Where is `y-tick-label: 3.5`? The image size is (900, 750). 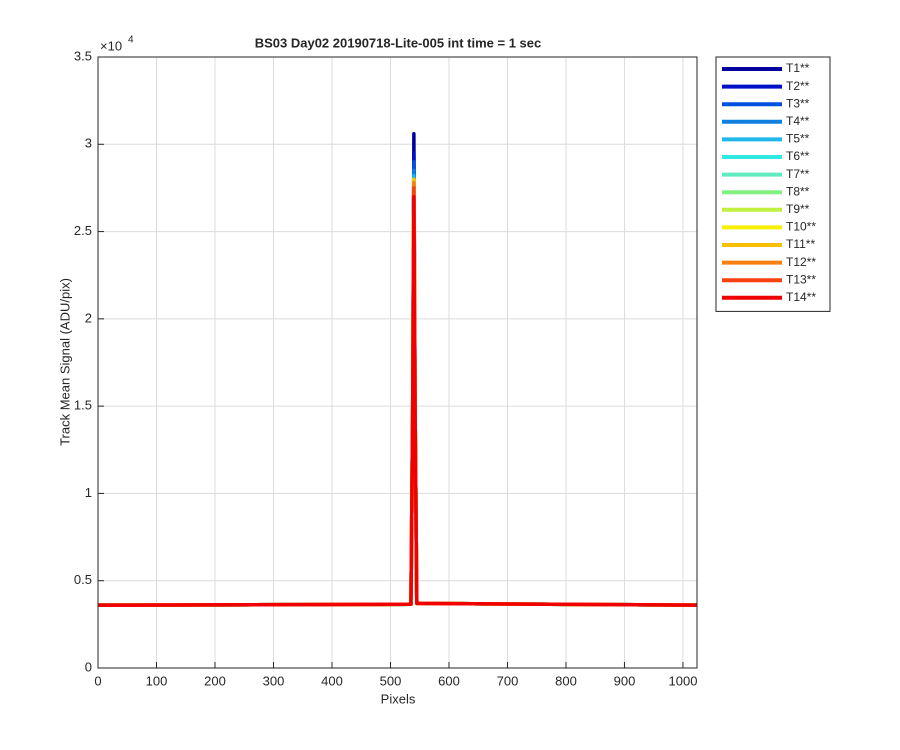 y-tick-label: 3.5 is located at coordinates (83, 55).